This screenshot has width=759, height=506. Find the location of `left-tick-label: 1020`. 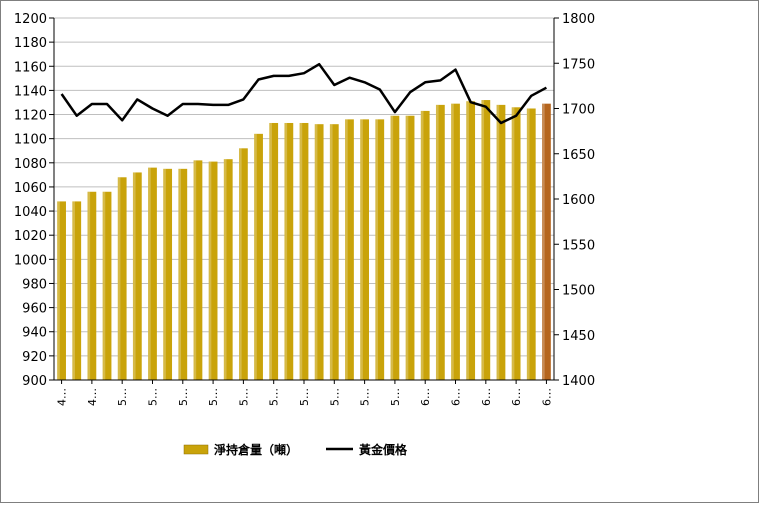

left-tick-label: 1020 is located at coordinates (30, 236).